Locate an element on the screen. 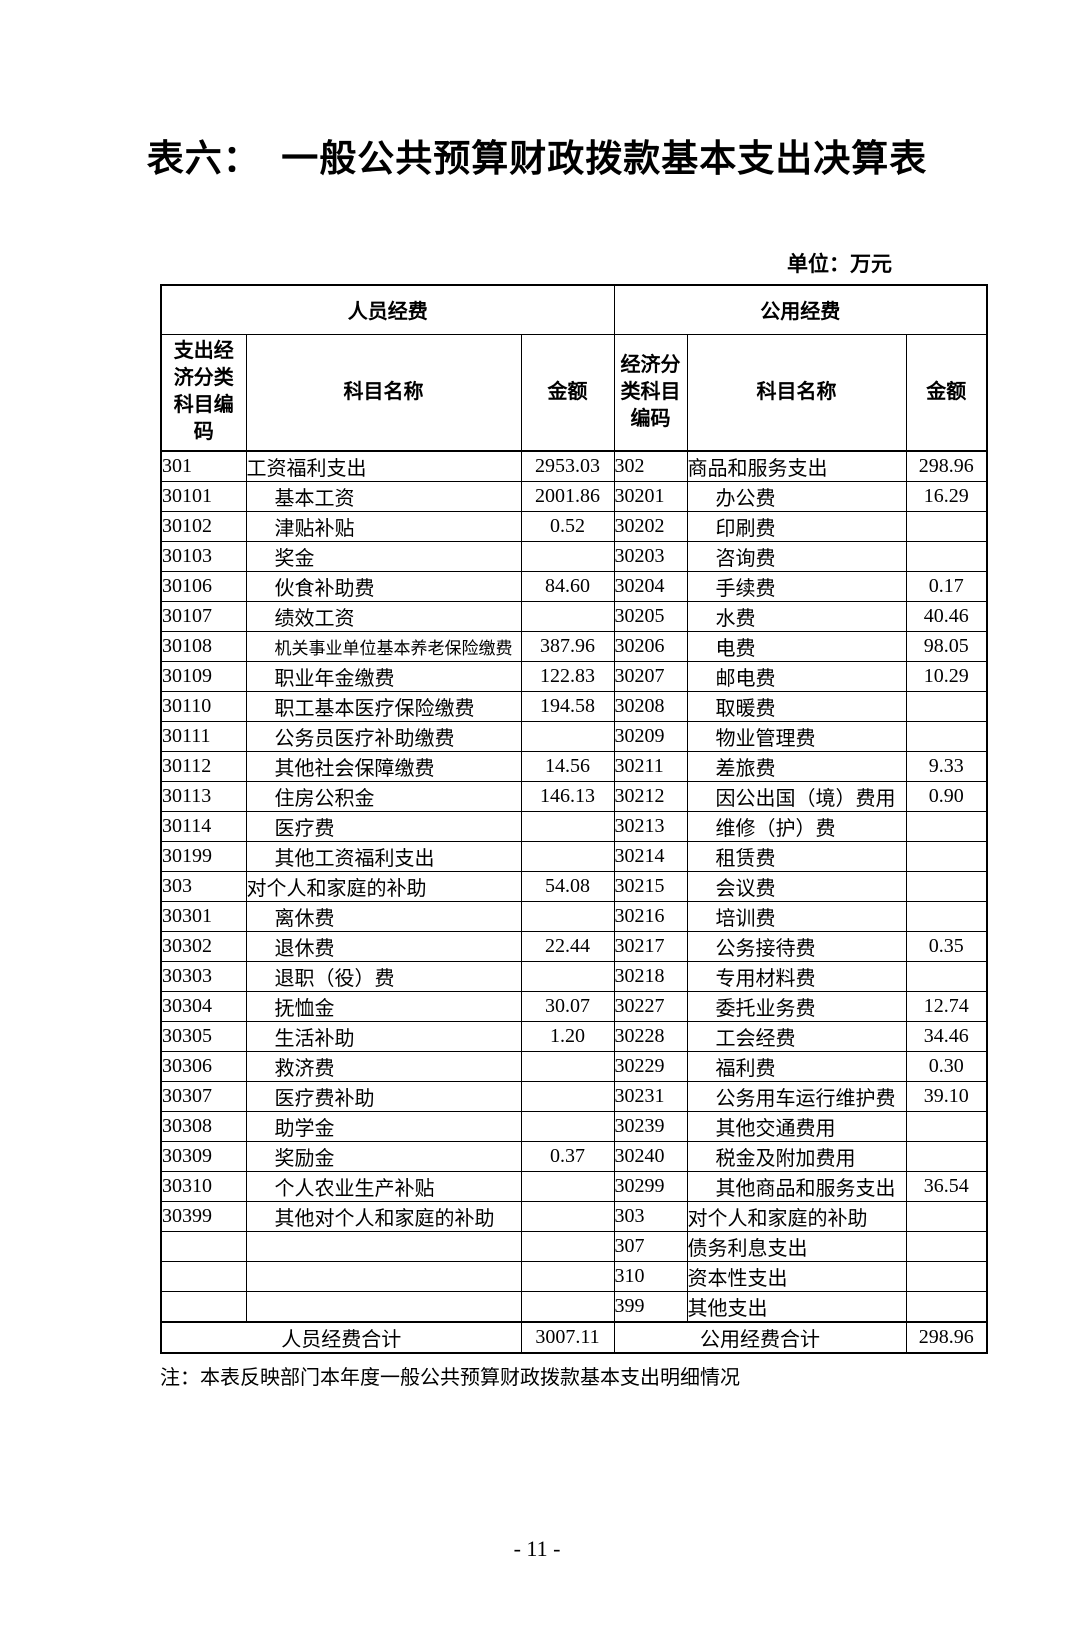 This screenshot has width=1074, height=1648. right-code-cell: 30212 is located at coordinates (650, 796).